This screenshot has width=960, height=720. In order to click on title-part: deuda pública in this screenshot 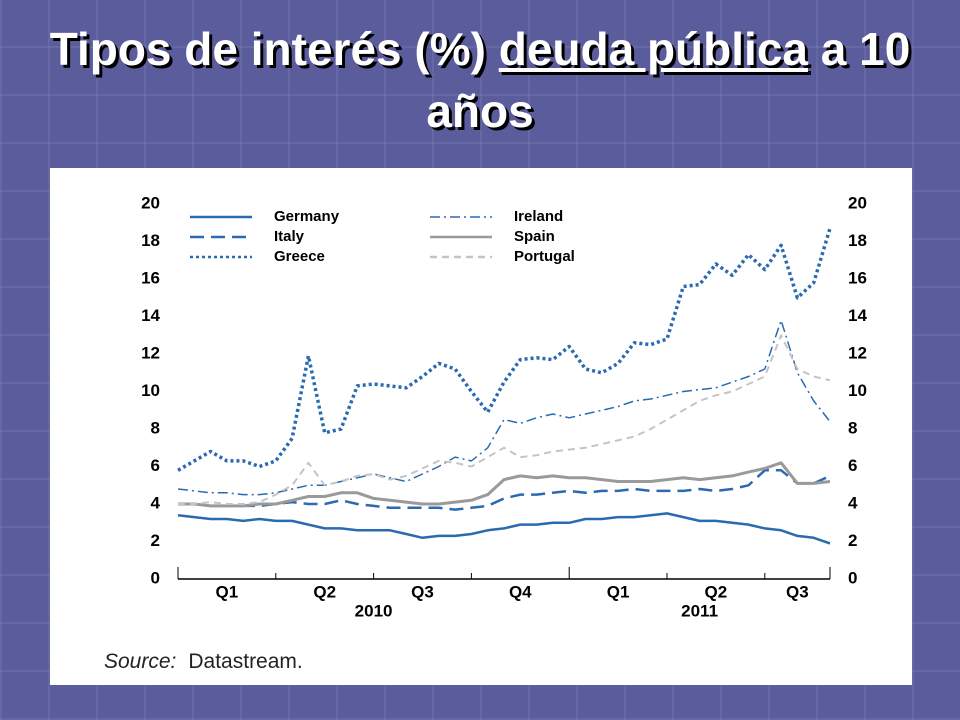, I will do `click(653, 49)`.